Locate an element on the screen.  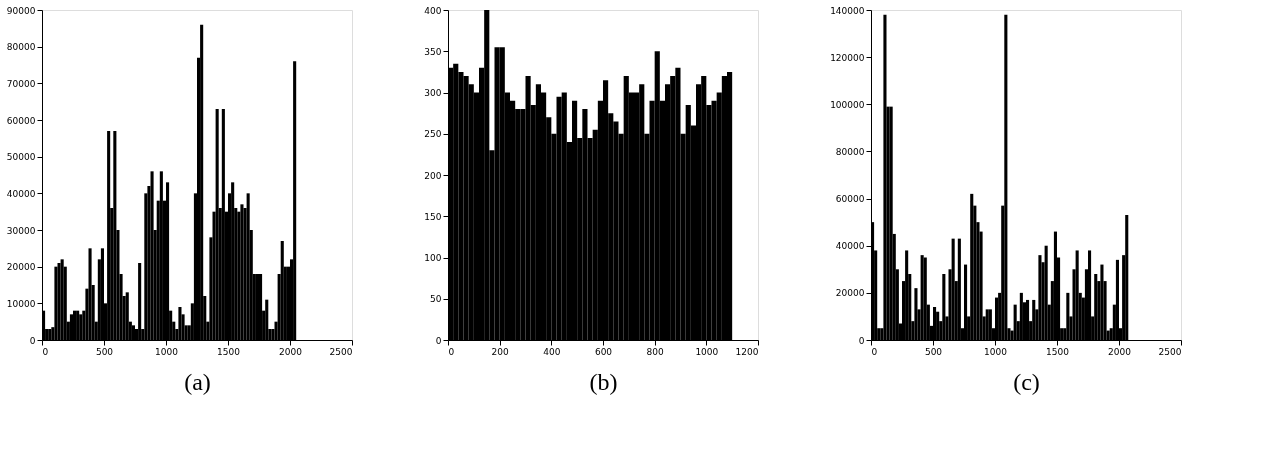
y-tick-label: 90000 is located at coordinates (21, 10).